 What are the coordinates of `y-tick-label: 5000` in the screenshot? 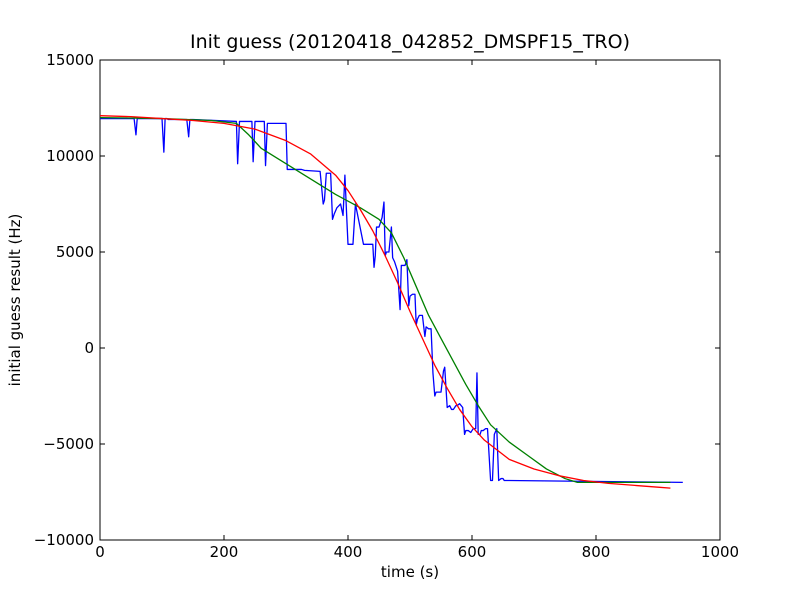 It's located at (75, 252).